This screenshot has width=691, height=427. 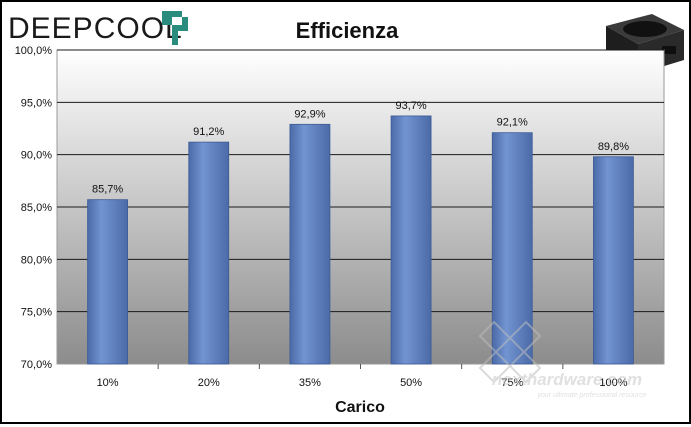 I want to click on y-tick-label: 85,0%, so click(x=36, y=208).